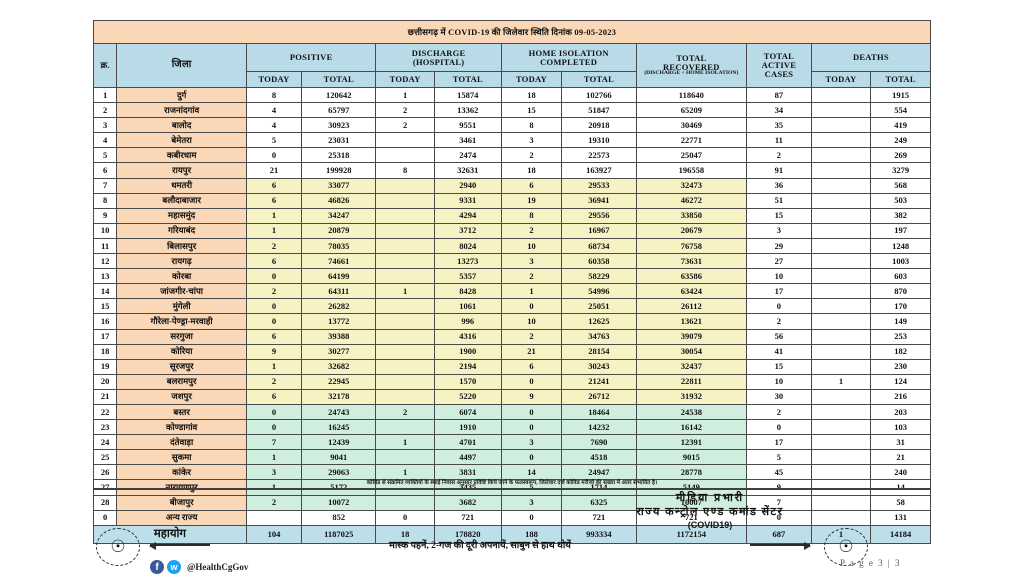 The height and width of the screenshot is (576, 1024). What do you see at coordinates (467, 442) in the screenshot?
I see `row-discharge-total: 4701` at bounding box center [467, 442].